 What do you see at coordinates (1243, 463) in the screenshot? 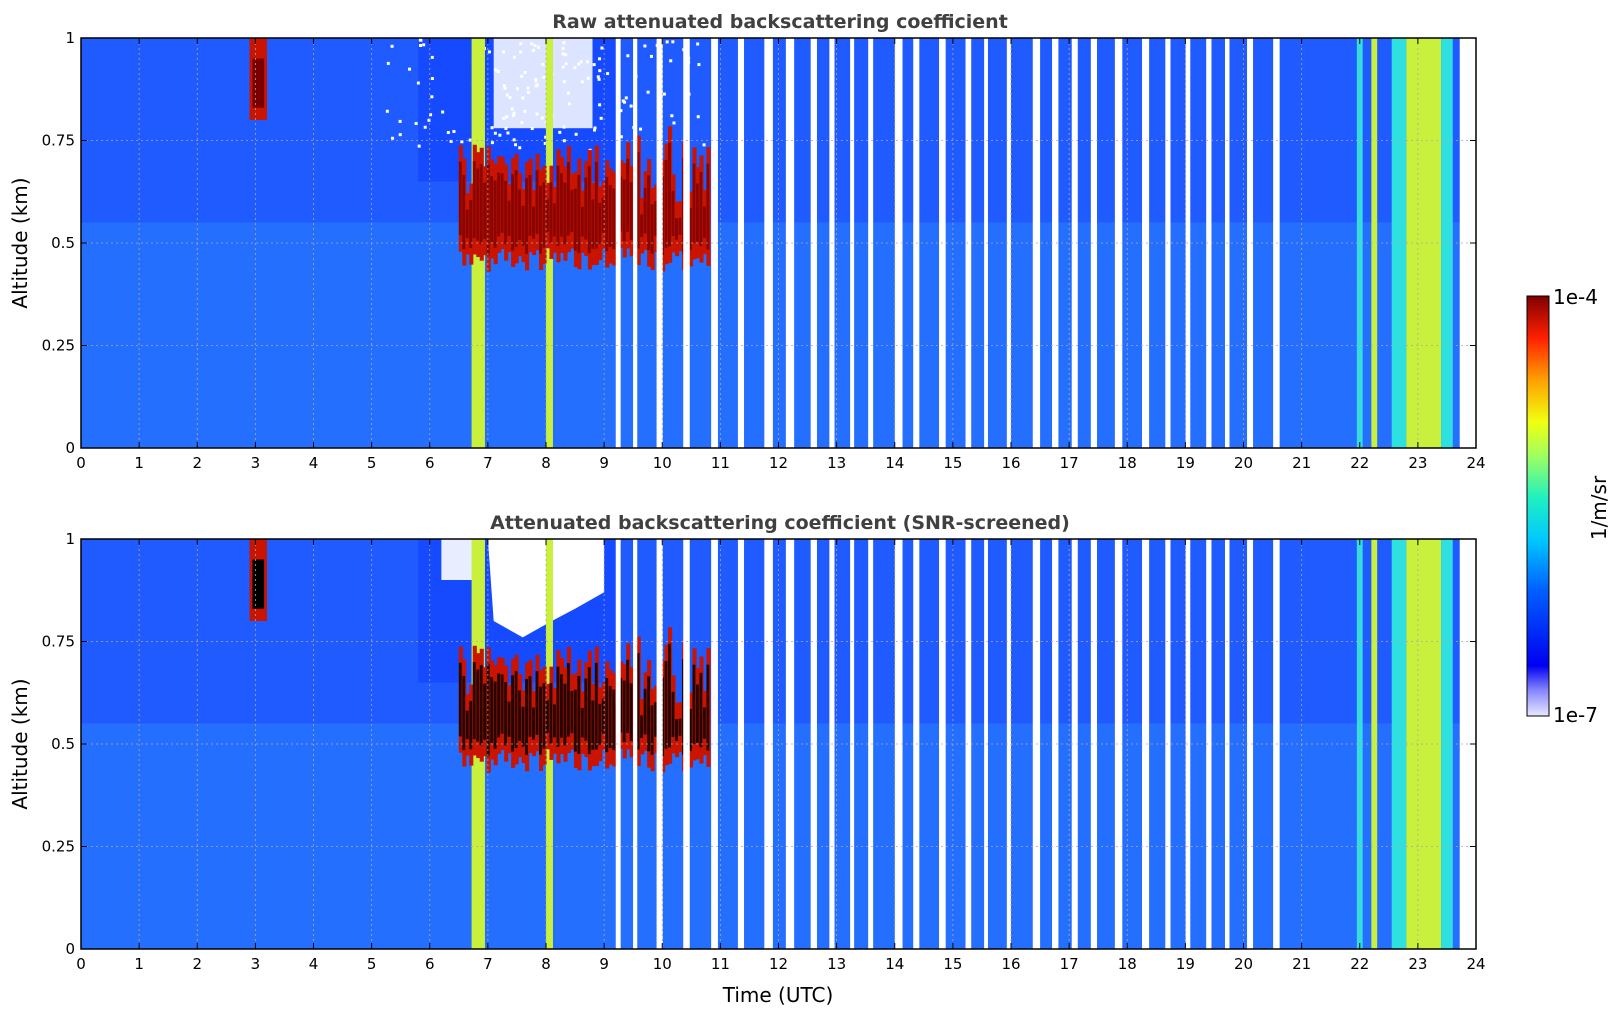
I see `x-tick-label: 20` at bounding box center [1243, 463].